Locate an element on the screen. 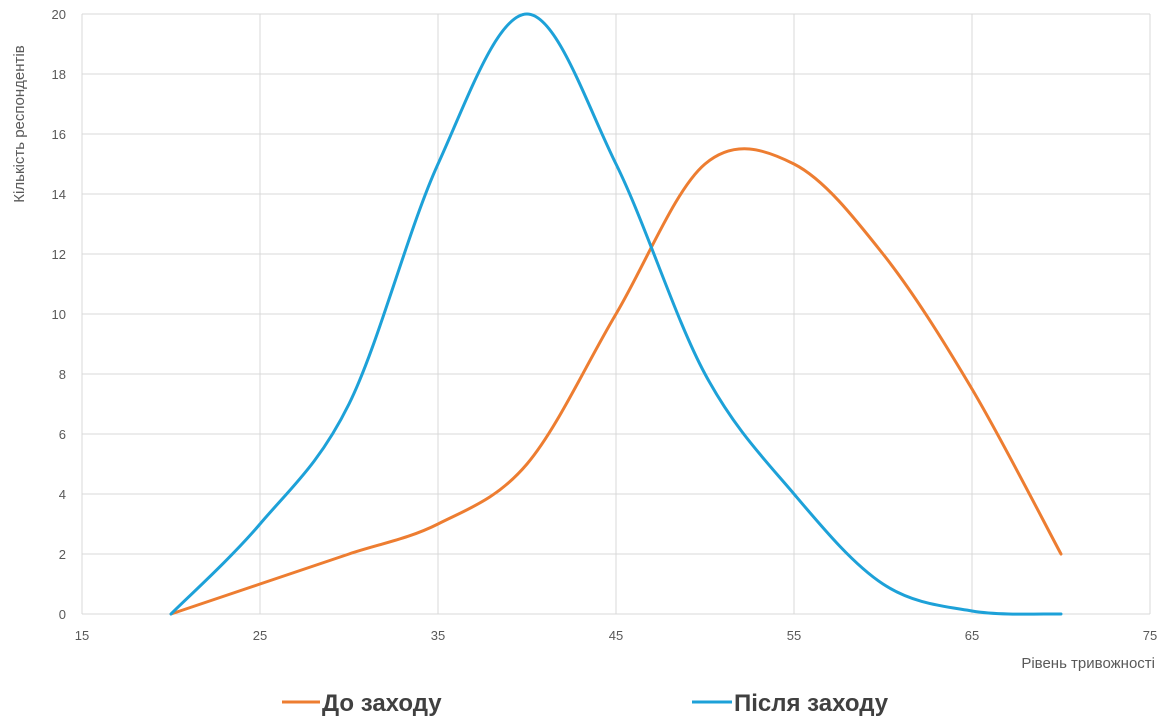 This screenshot has width=1167, height=718. legend-label-pislia-zakhodu: Після заходу is located at coordinates (811, 703).